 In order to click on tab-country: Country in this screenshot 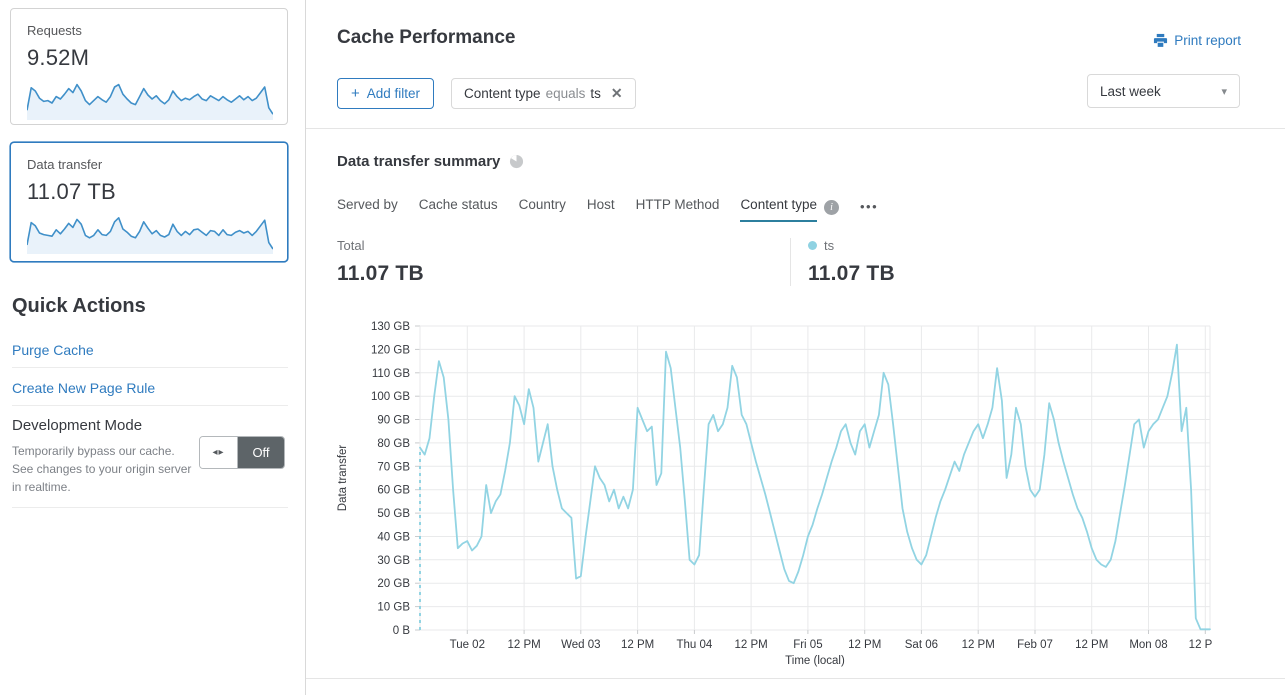, I will do `click(542, 204)`.